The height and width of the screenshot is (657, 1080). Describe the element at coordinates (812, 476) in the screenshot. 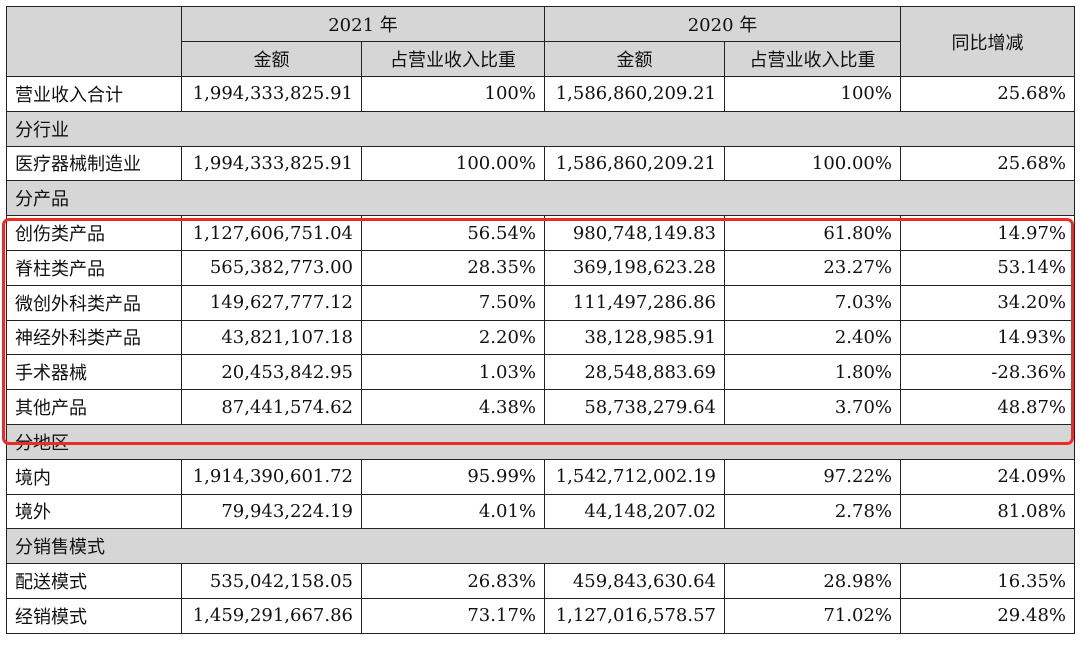

I see `share-2020-cell: 97.22%` at that location.